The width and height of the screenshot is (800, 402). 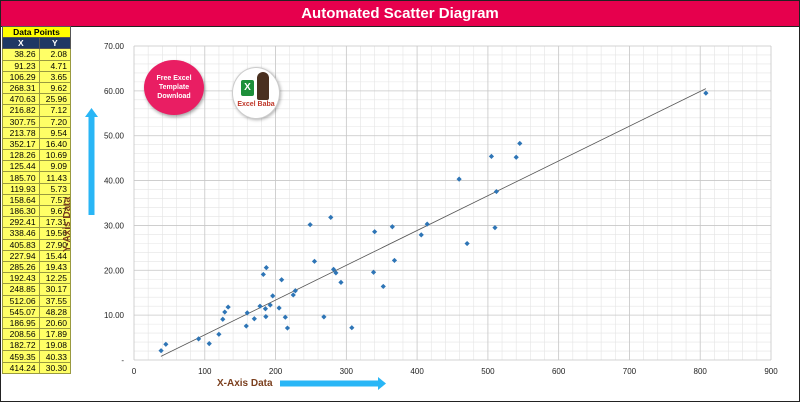 What do you see at coordinates (37, 155) in the screenshot?
I see `table-row: 128.26 10.69` at bounding box center [37, 155].